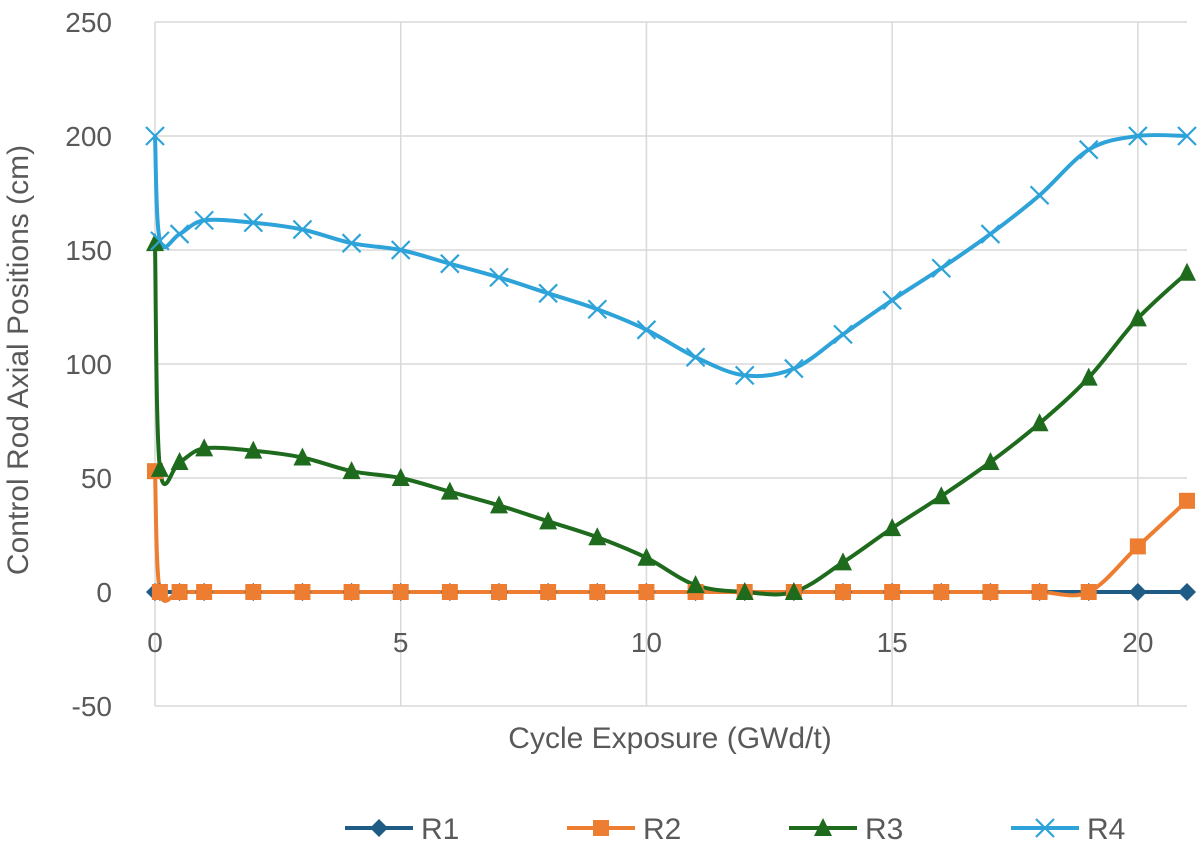 Image resolution: width=1200 pixels, height=847 pixels. Describe the element at coordinates (401, 642) in the screenshot. I see `x-tick-label: 5` at that location.